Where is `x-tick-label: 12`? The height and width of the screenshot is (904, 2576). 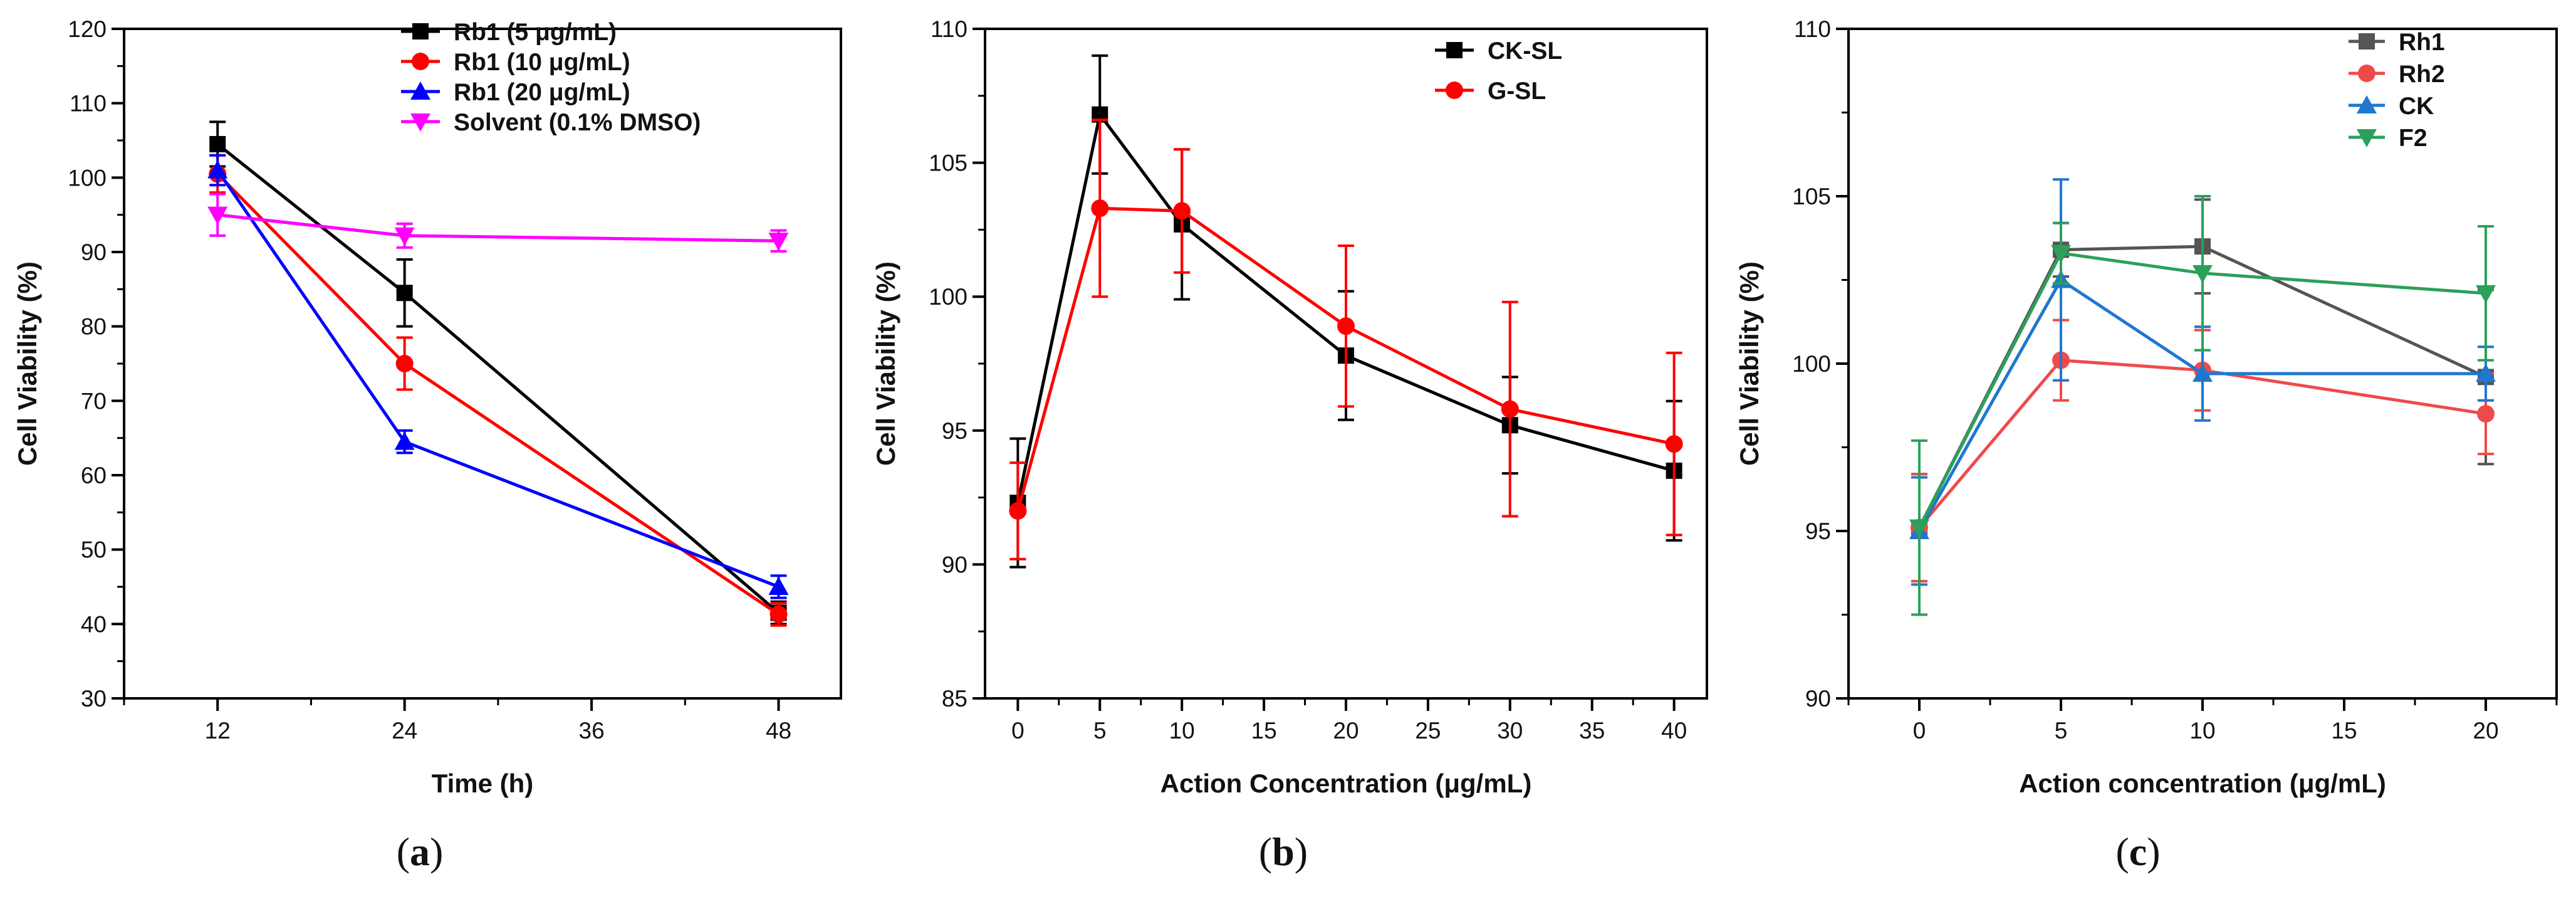
x-tick-label: 12 is located at coordinates (218, 731).